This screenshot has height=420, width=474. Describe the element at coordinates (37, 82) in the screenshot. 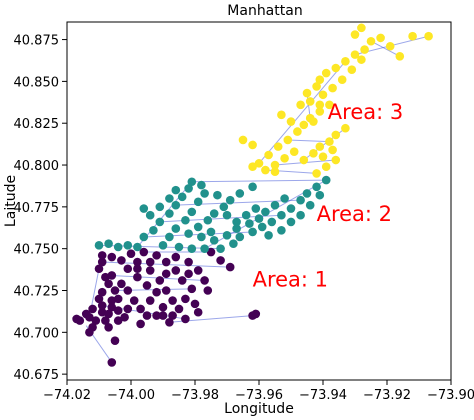

I see `y-tick-label-7: 40.850` at that location.